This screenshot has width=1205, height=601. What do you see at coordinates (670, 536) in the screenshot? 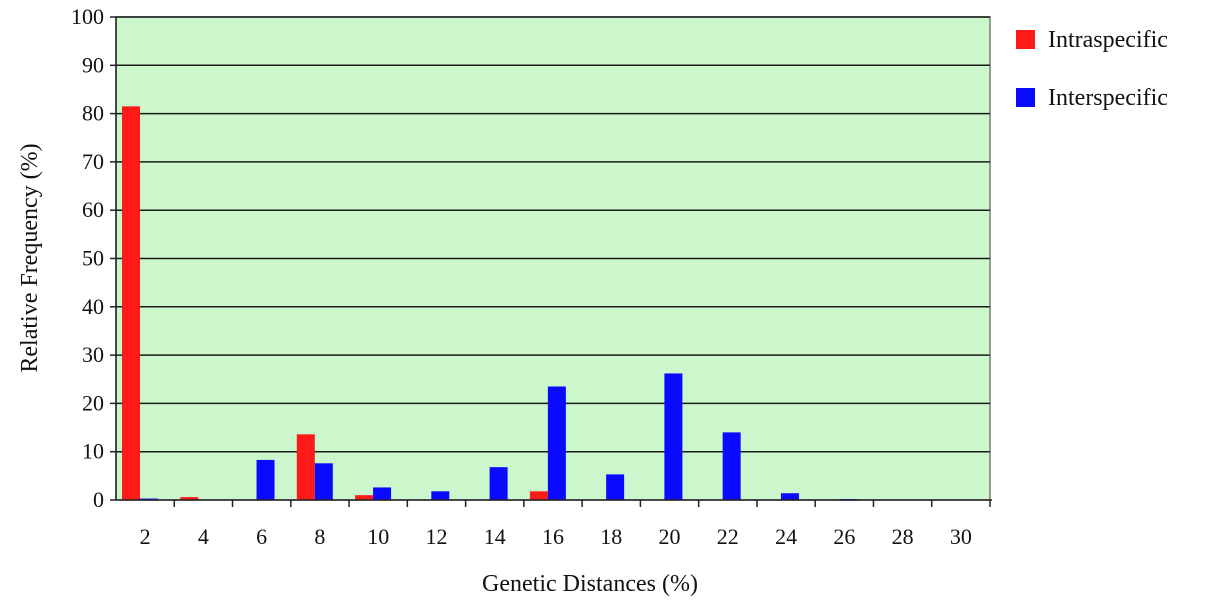
I see `x-tick-label: 20` at bounding box center [670, 536].